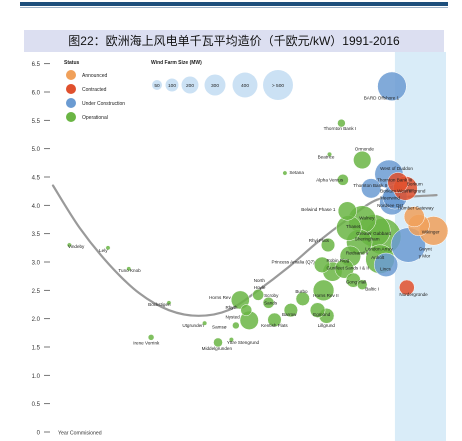  I want to click on bubble-vindeby, so click(69, 245).